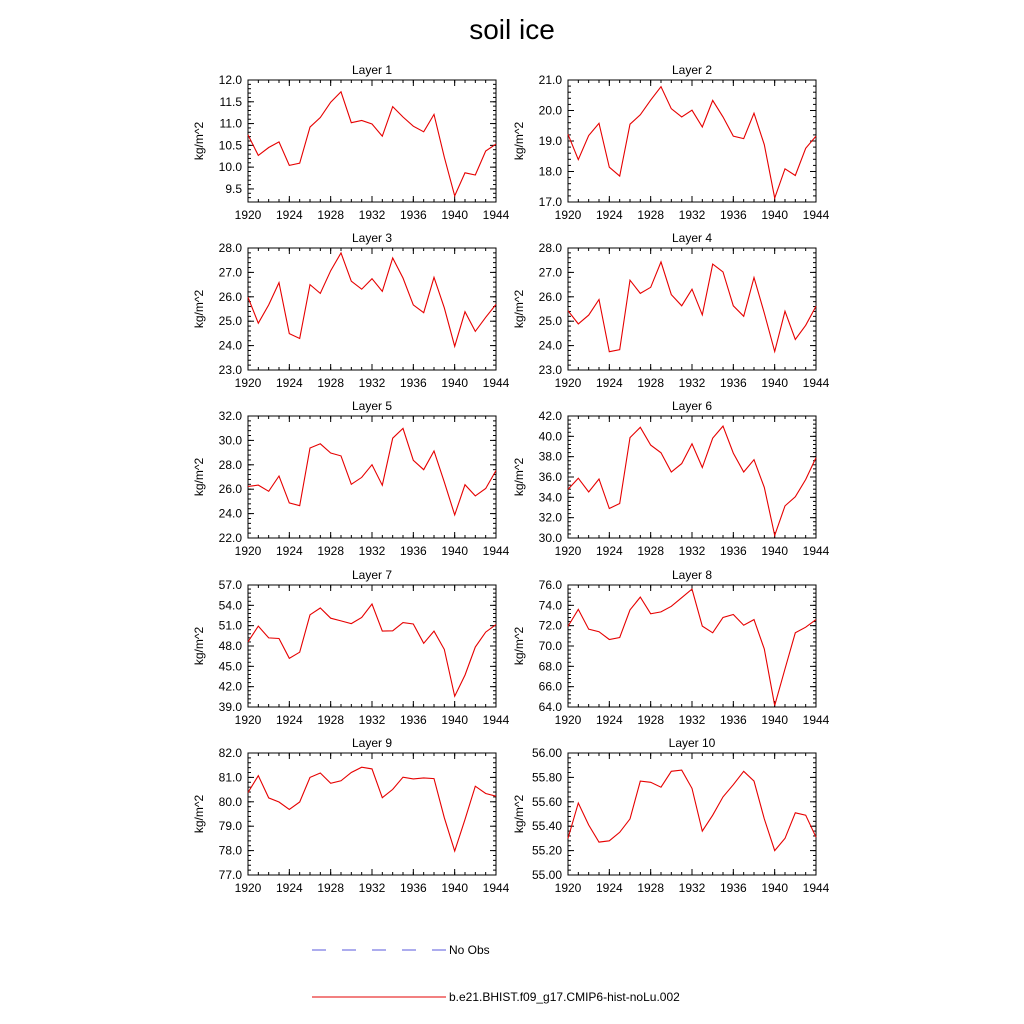 This screenshot has width=1024, height=1024. Describe the element at coordinates (231, 851) in the screenshot. I see `y-tick-label: 78.0` at that location.